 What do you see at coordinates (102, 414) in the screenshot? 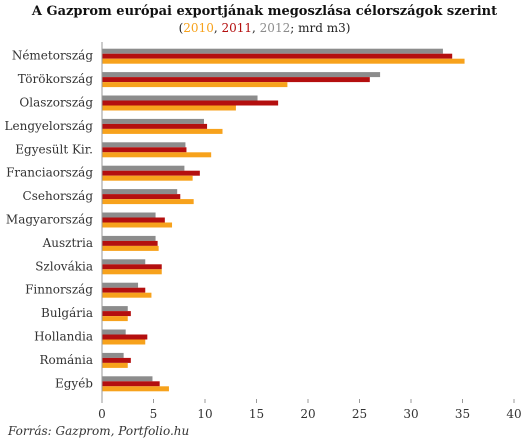
I see `x-tick-label: 0` at bounding box center [102, 414].